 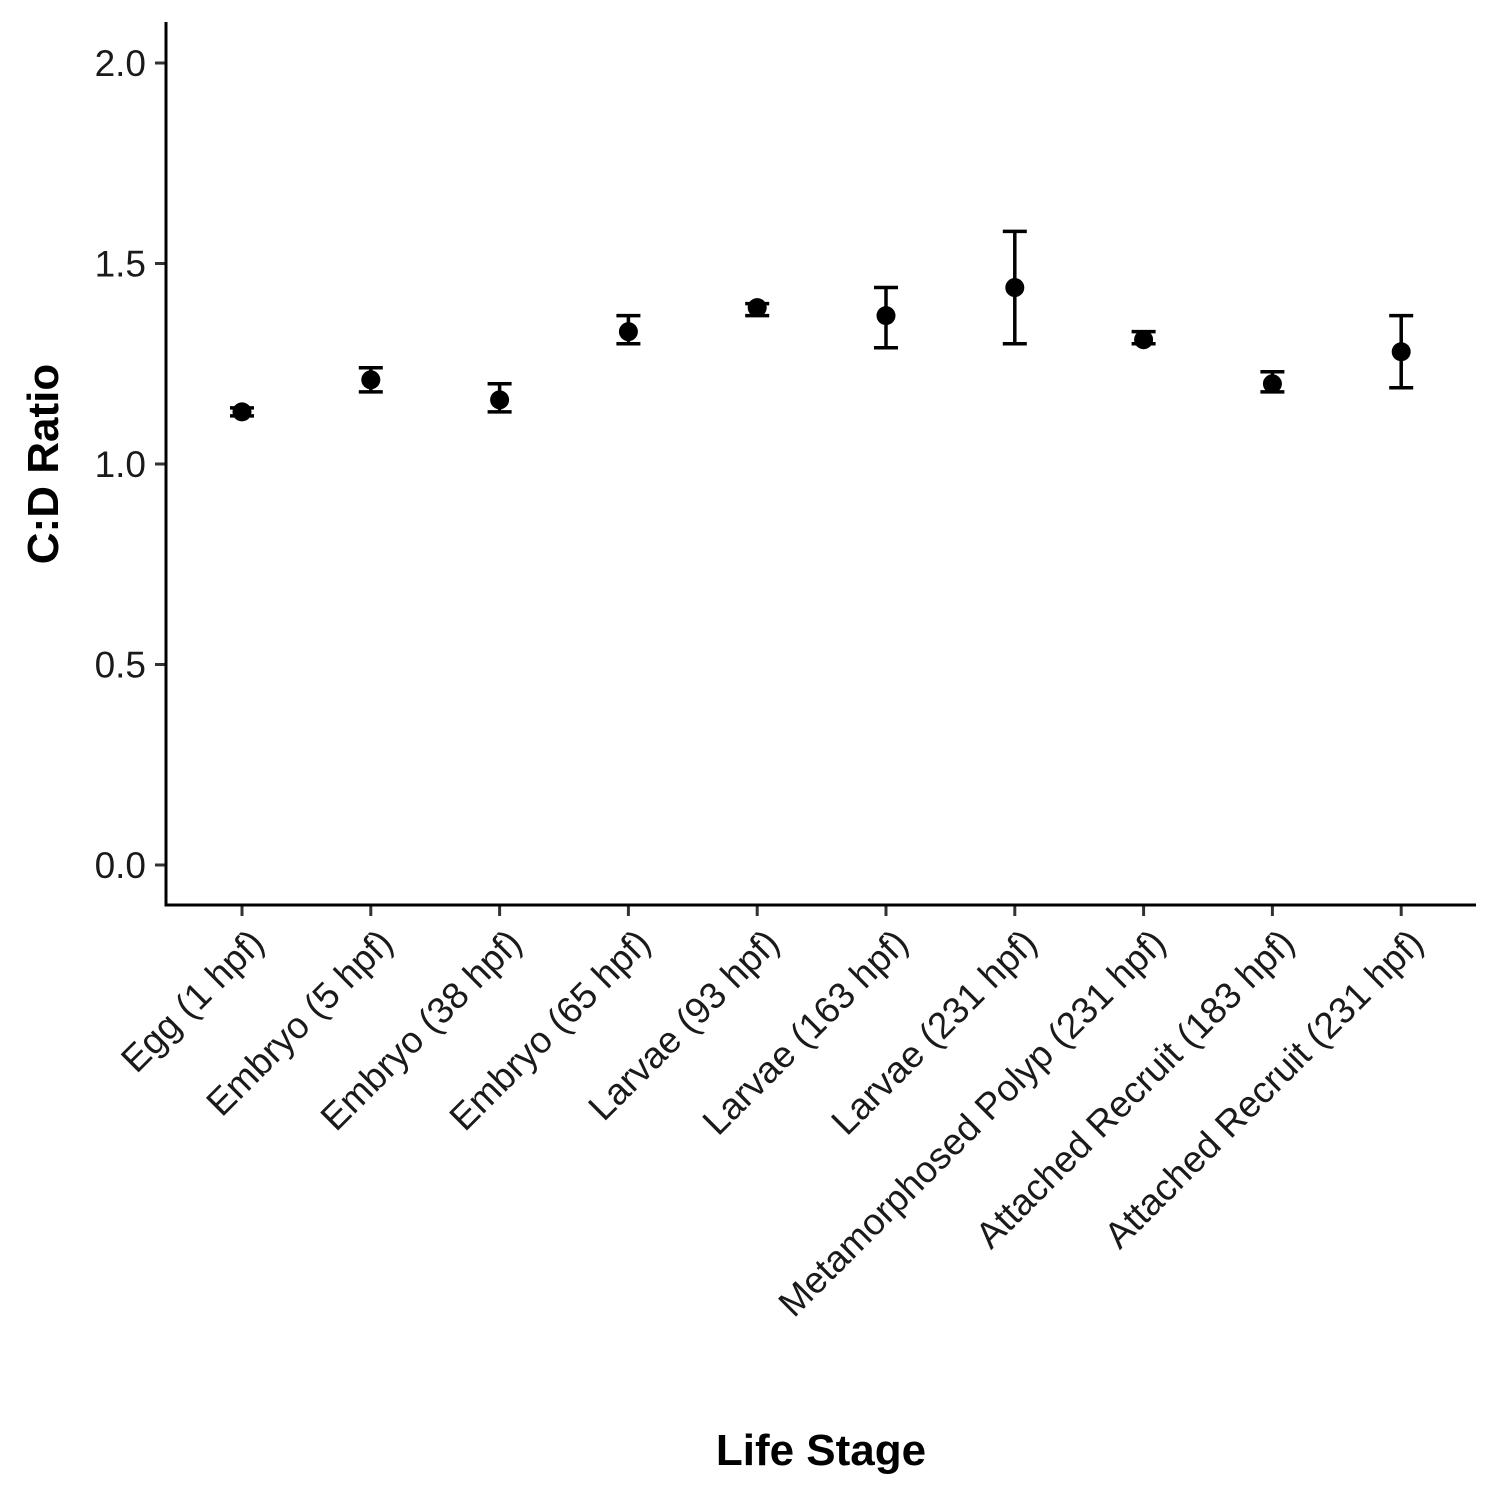 I want to click on y-tick-label: 1.5, so click(x=120, y=264).